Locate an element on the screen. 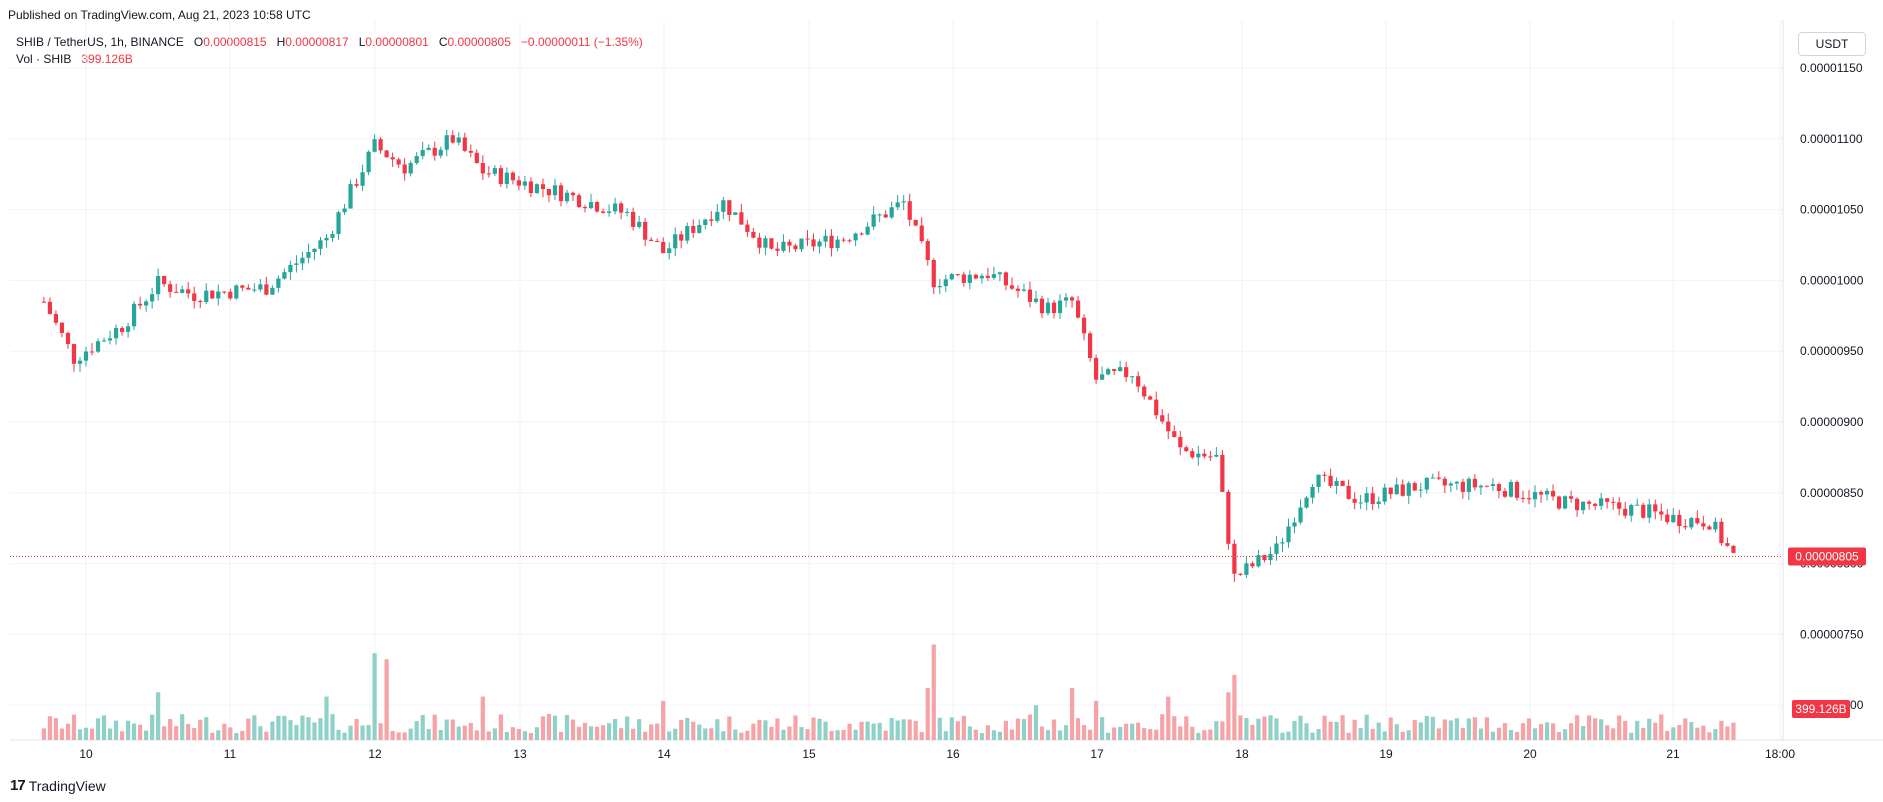  high-label: H is located at coordinates (281, 42).